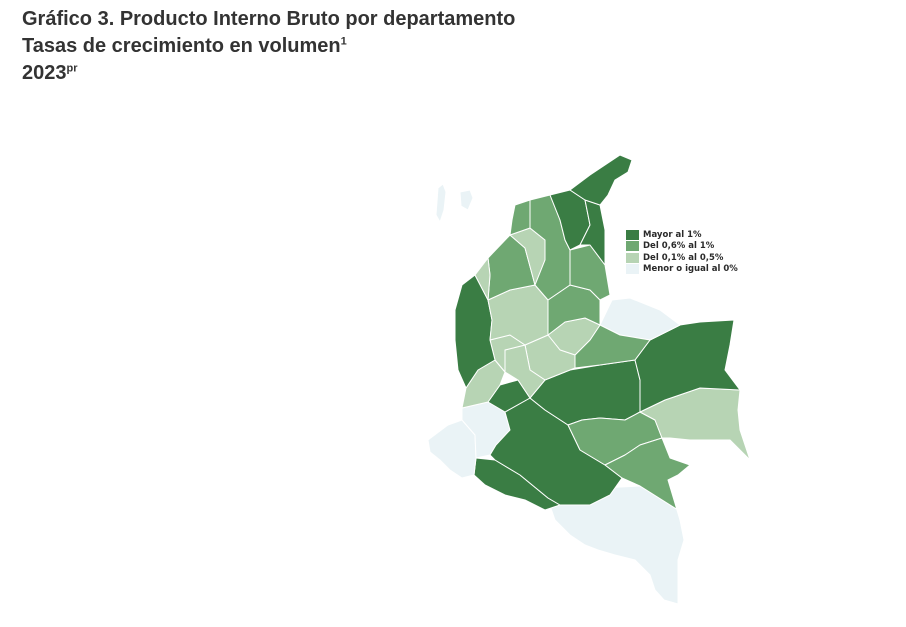 Image resolution: width=906 pixels, height=627 pixels. I want to click on legend-item-high: Mayor al 1%, so click(682, 235).